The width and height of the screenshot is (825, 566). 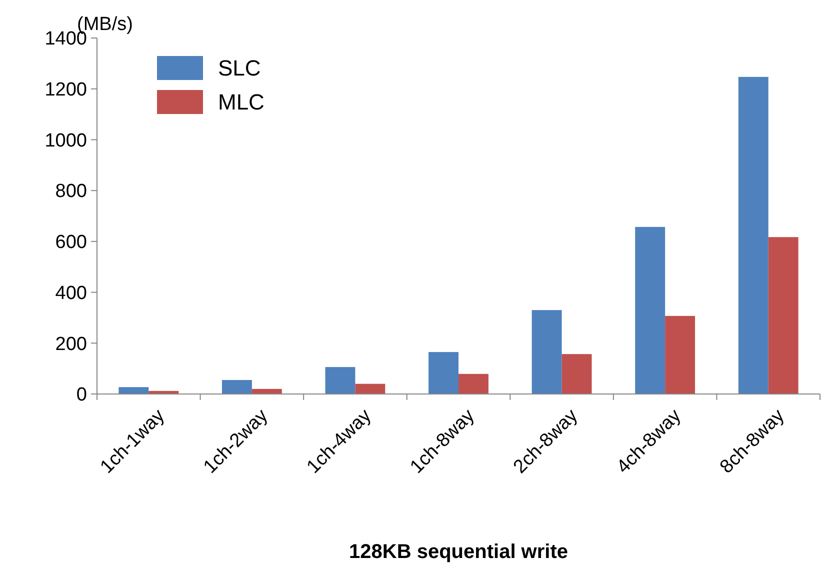 What do you see at coordinates (71, 243) in the screenshot?
I see `y-tick-label: 600` at bounding box center [71, 243].